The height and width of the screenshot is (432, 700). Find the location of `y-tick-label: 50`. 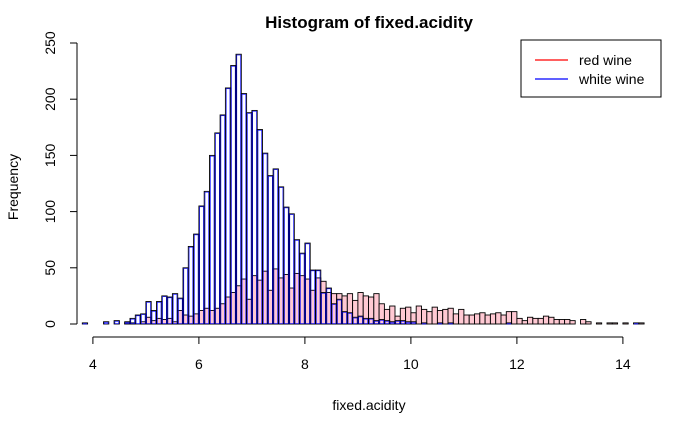

y-tick-label: 50 is located at coordinates (50, 268).